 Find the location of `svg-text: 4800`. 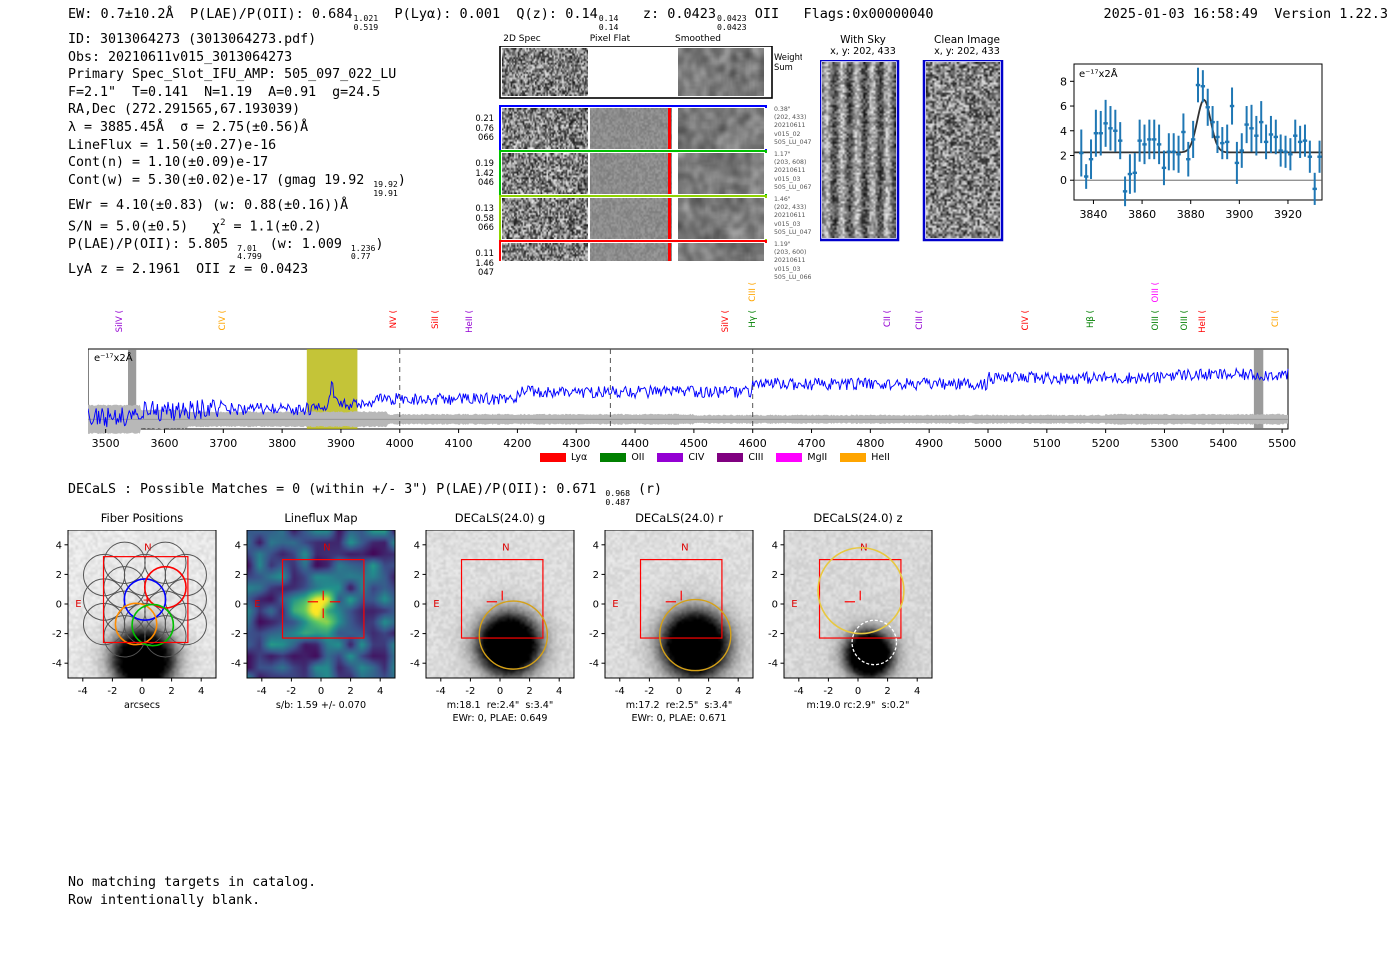

svg-text: 4800 is located at coordinates (870, 443).